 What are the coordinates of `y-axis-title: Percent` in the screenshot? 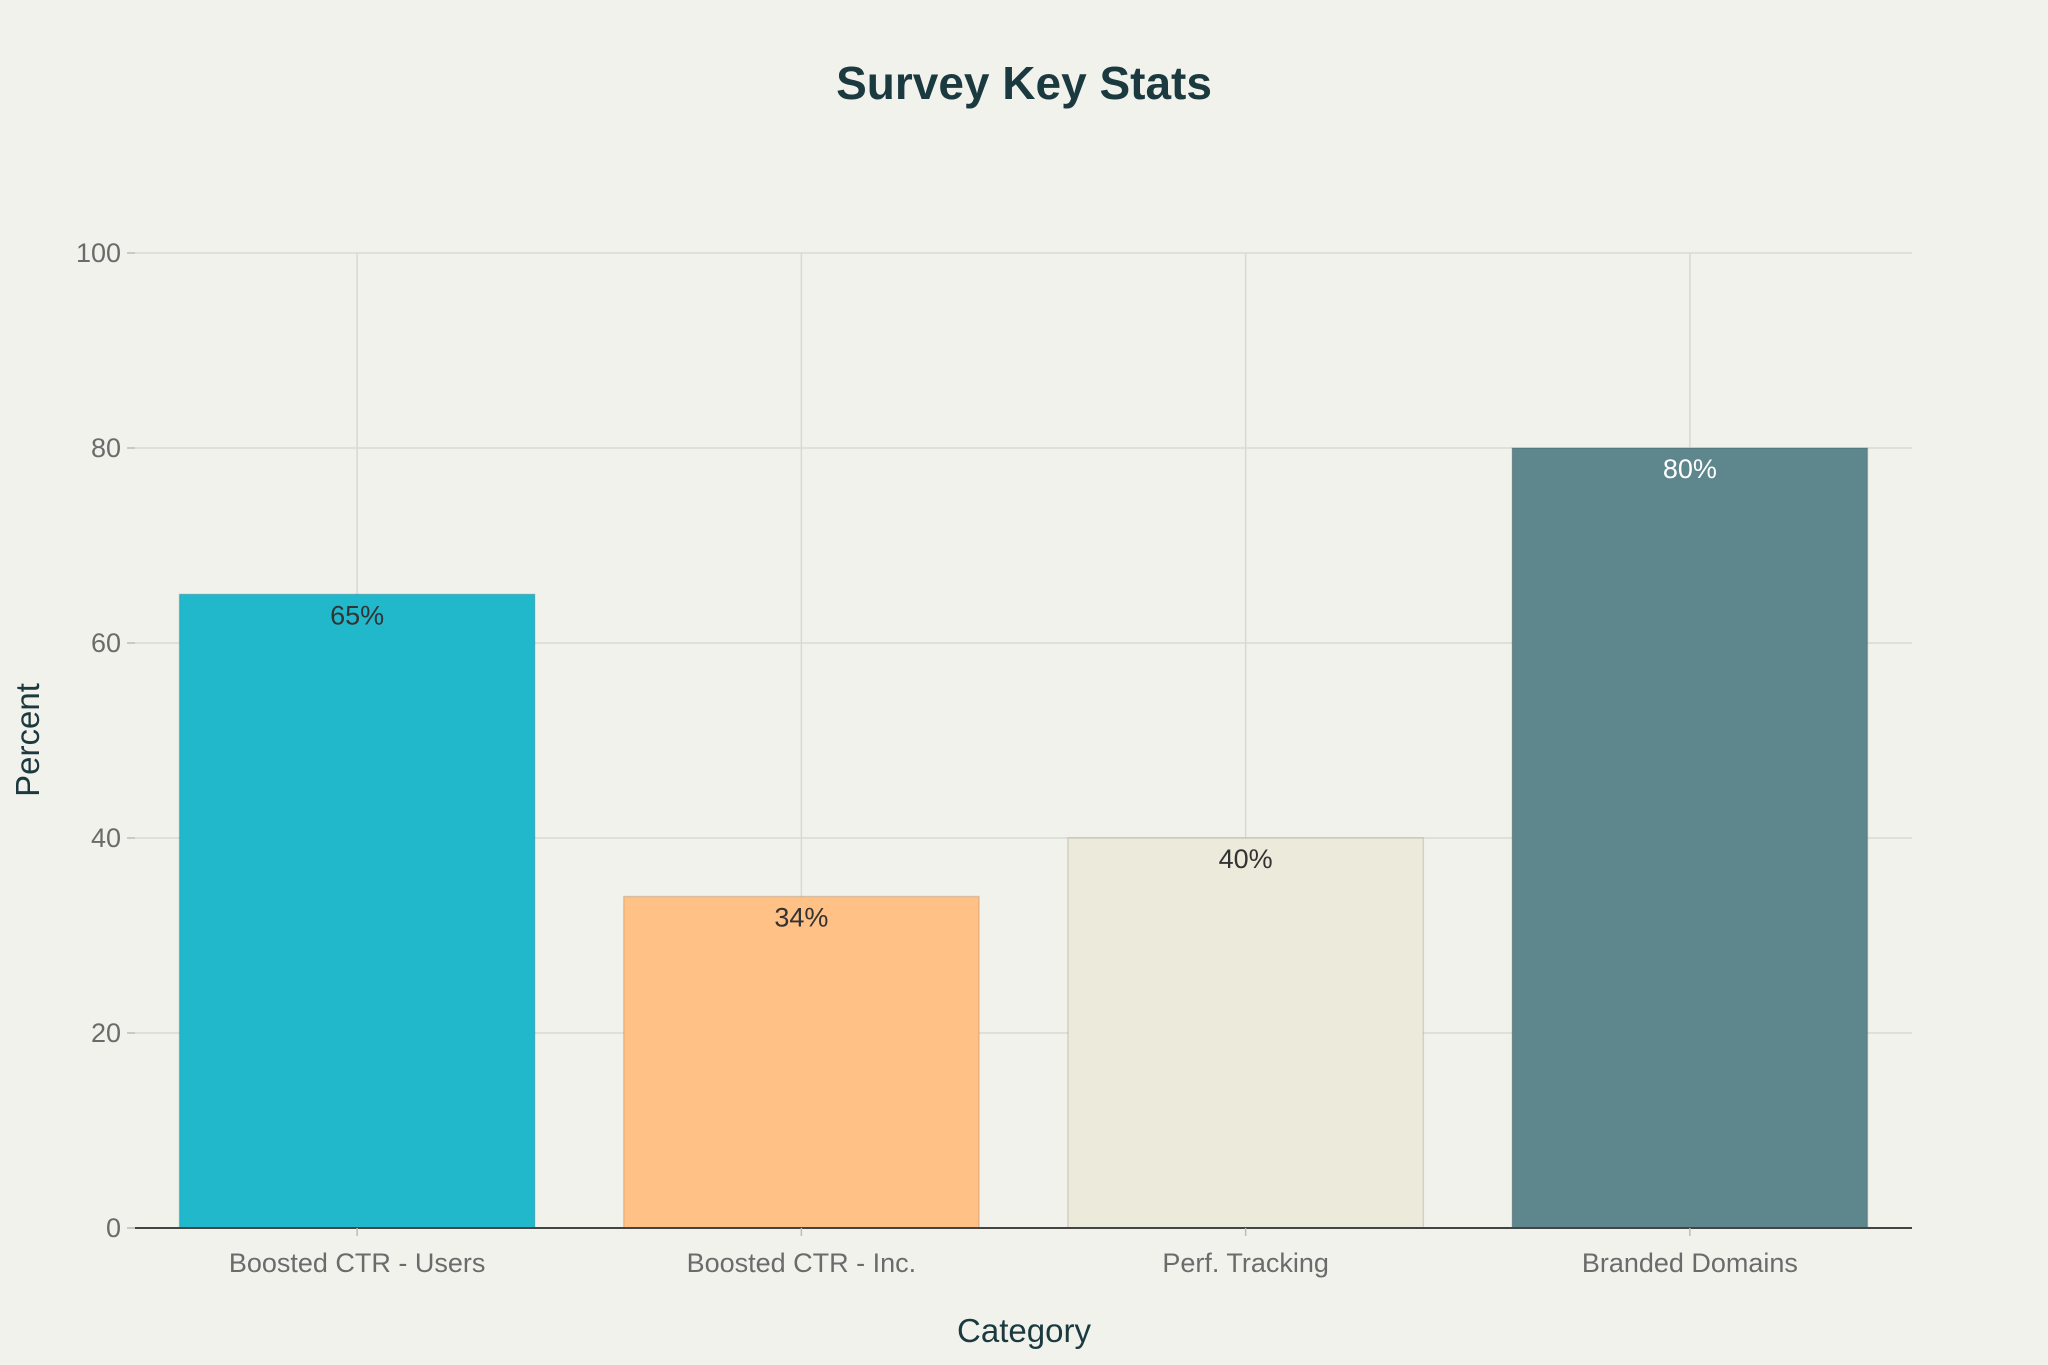 It's located at (27, 740).